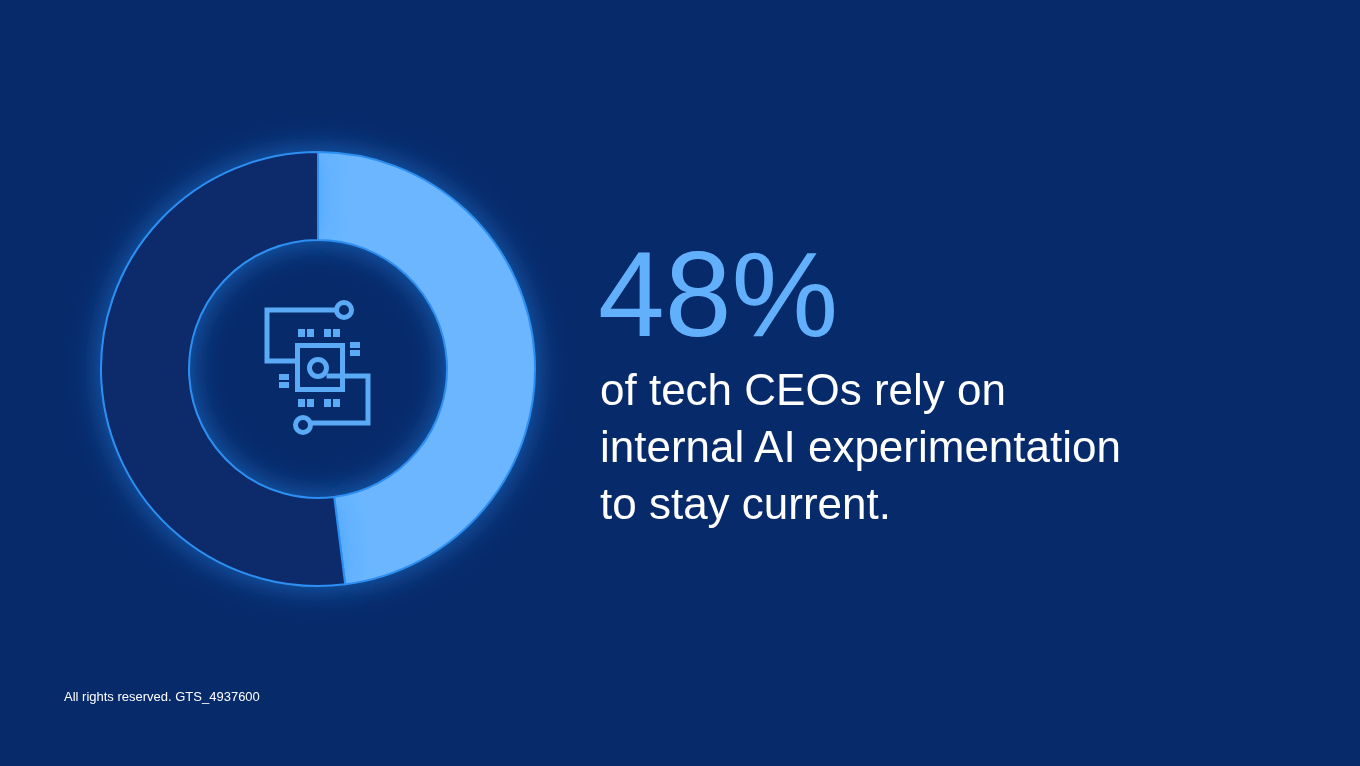  Describe the element at coordinates (162, 697) in the screenshot. I see `text: All rights reserved. GTS_4937600` at that location.